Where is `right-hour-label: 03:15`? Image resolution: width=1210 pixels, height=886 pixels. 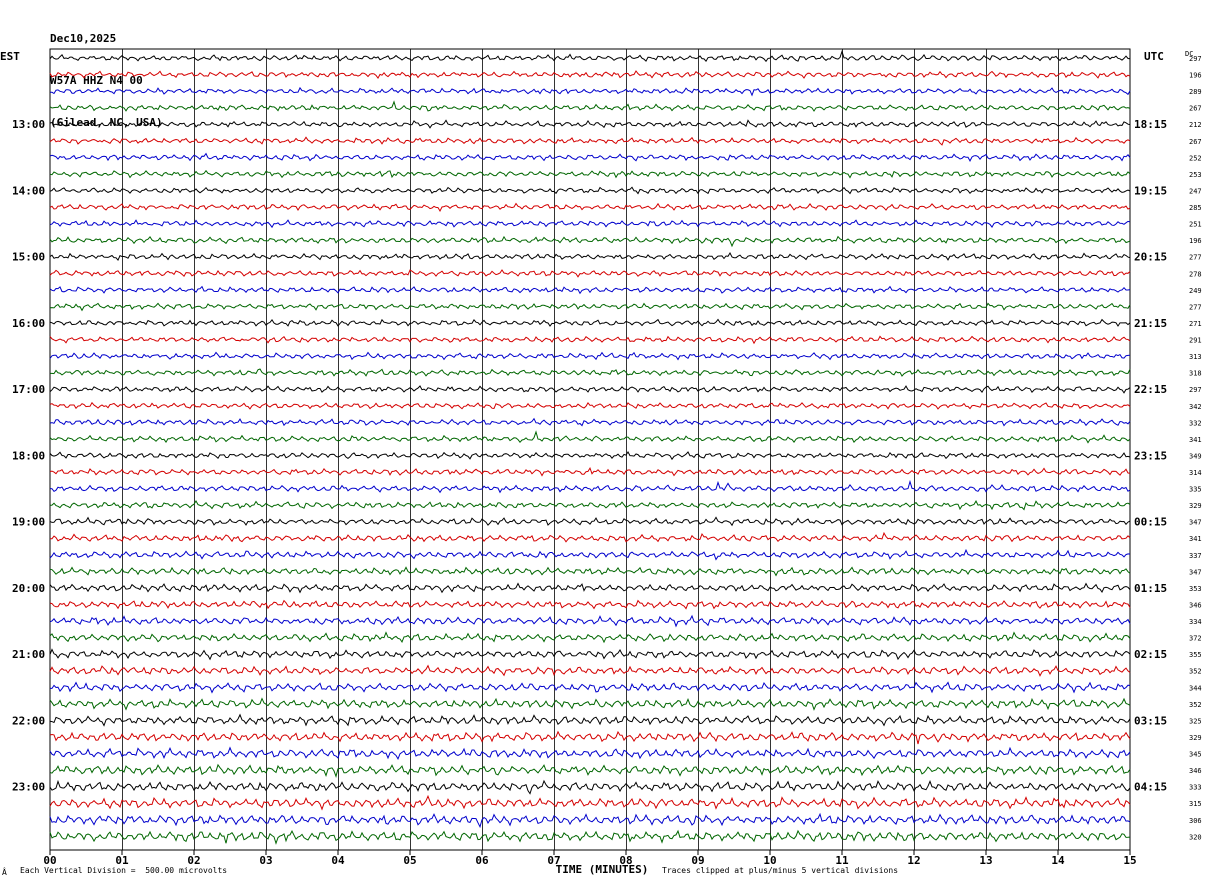
right-hour-label: 03:15 is located at coordinates (1150, 720).